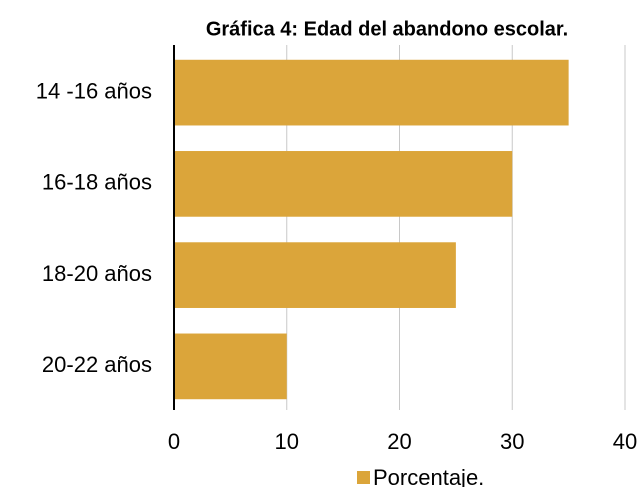  What do you see at coordinates (97, 364) in the screenshot?
I see `y-tick-label: 20-22 años` at bounding box center [97, 364].